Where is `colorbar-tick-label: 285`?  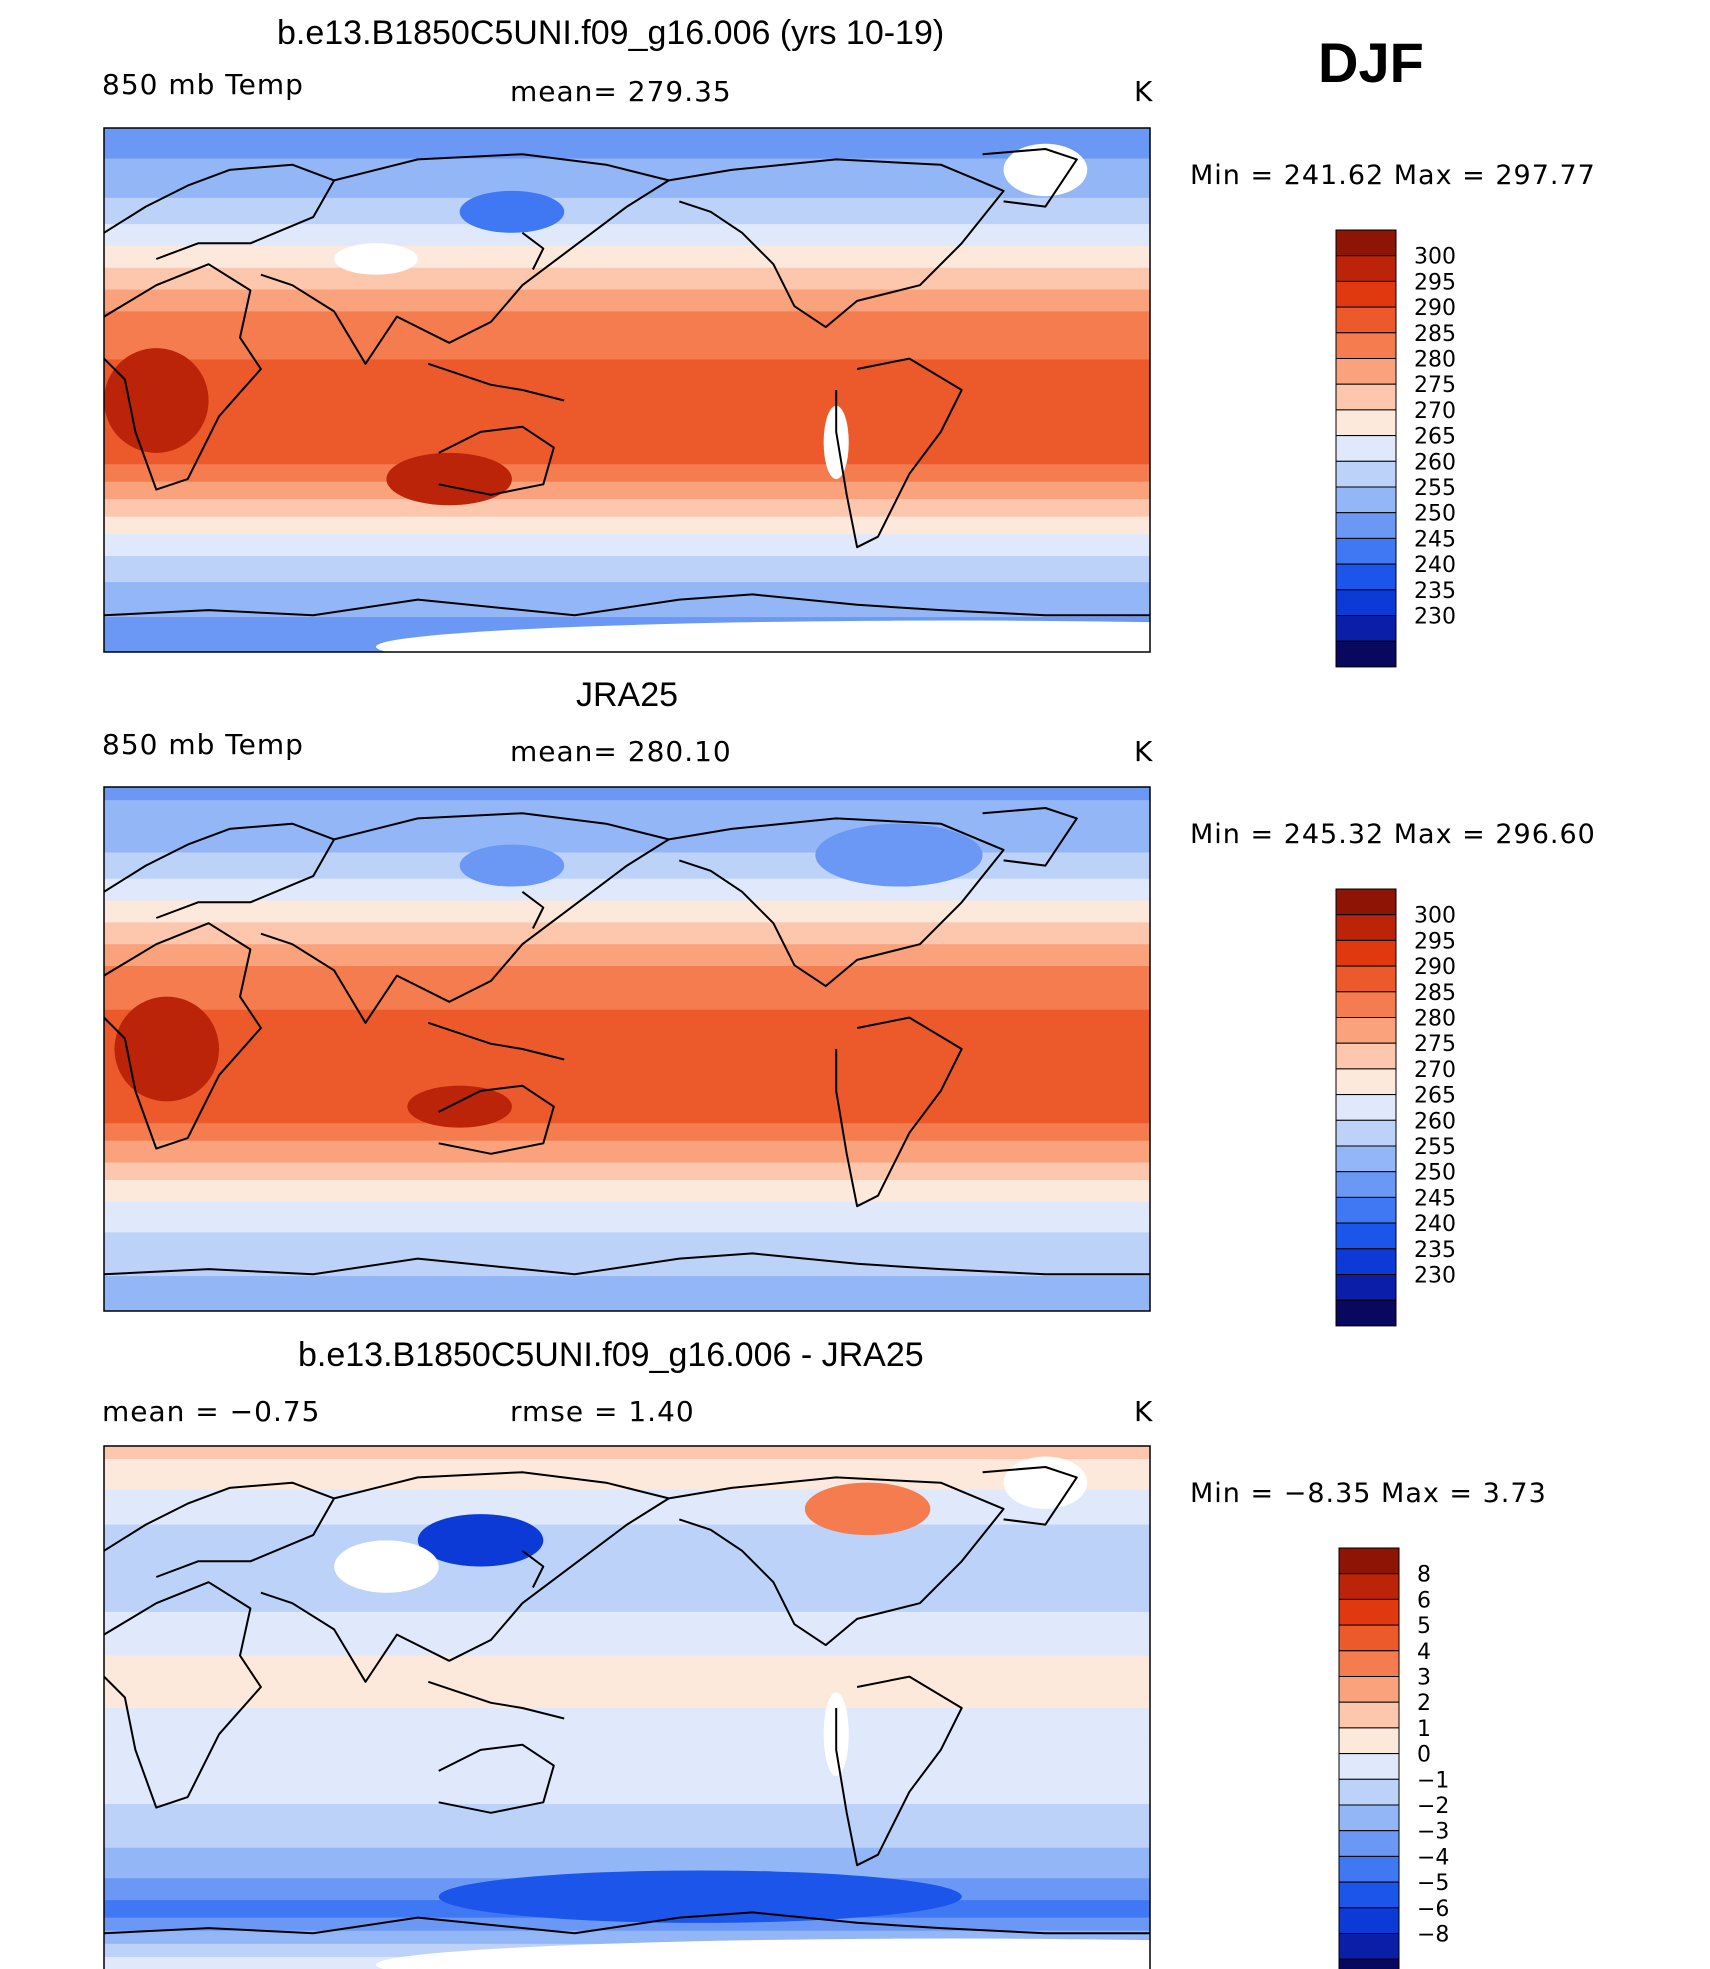
colorbar-tick-label: 285 is located at coordinates (1435, 334).